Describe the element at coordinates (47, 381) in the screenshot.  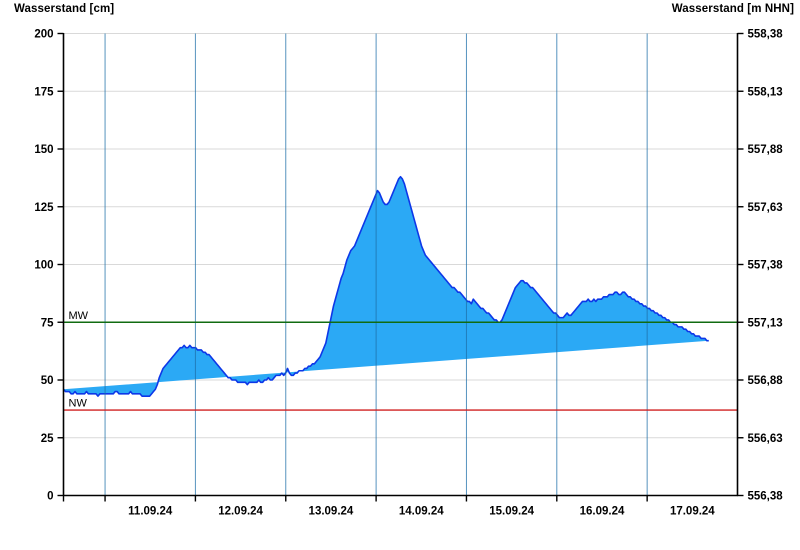
I see `left-tick-label: 50` at that location.